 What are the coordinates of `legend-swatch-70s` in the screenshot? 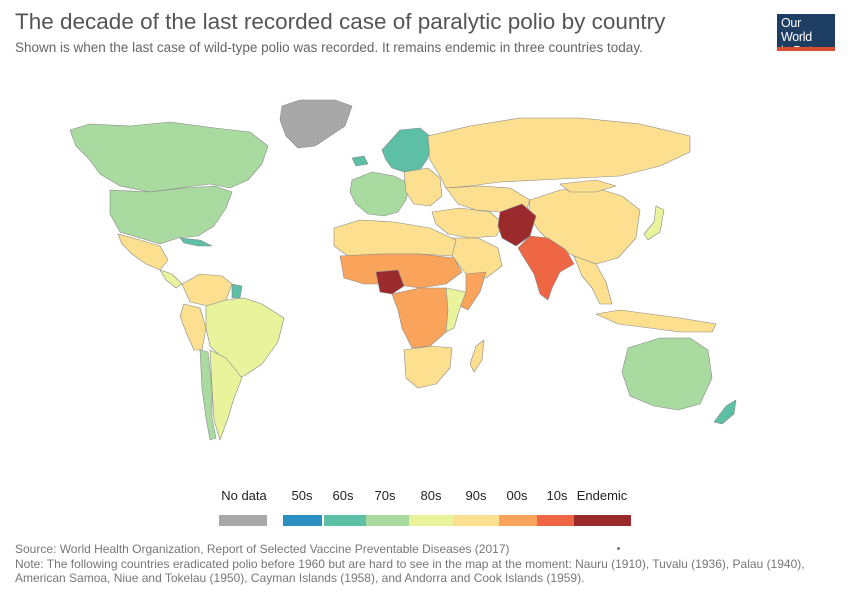 It's located at (387, 520).